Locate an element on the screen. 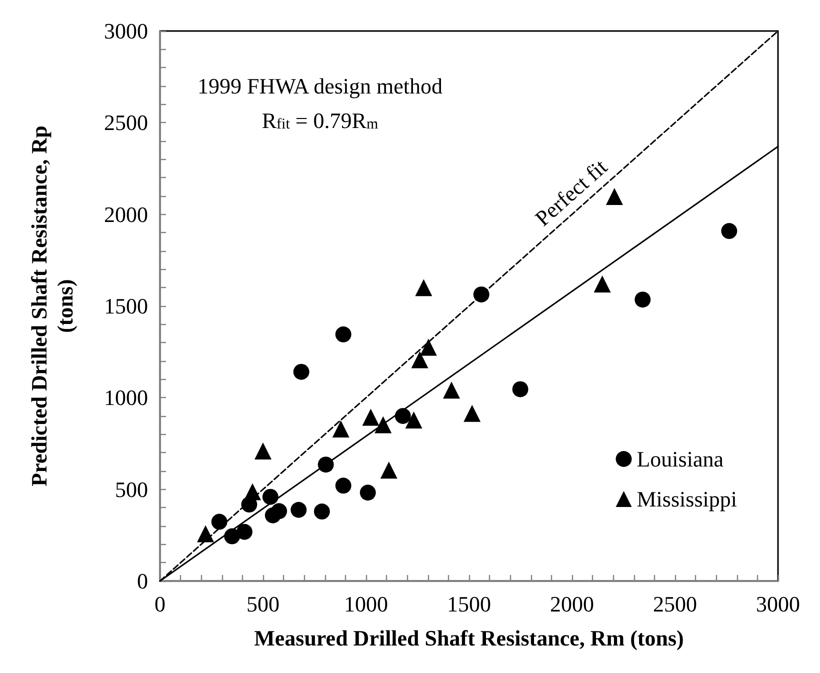  annotation: Rfit = 0.79Rm is located at coordinates (320, 120).